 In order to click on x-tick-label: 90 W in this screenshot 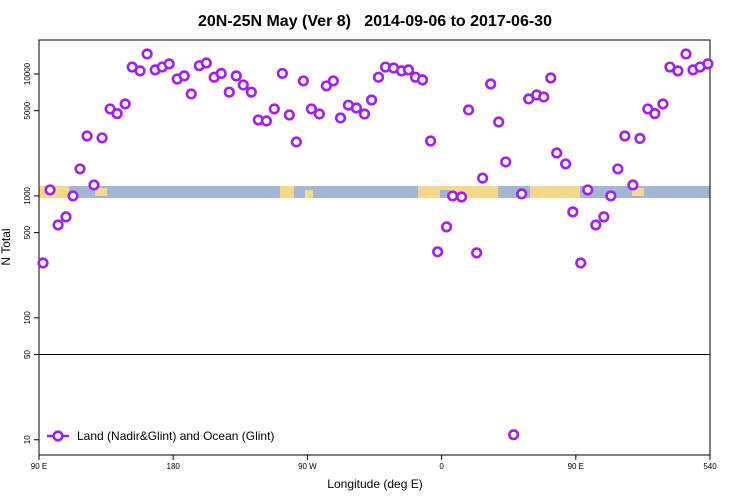, I will do `click(307, 466)`.